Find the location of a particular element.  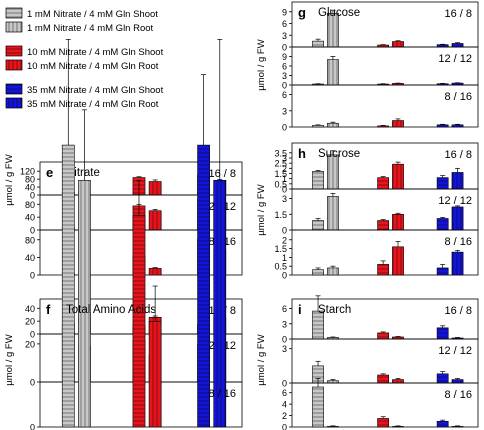

chart-title: Sucrose is located at coordinates (339, 154).